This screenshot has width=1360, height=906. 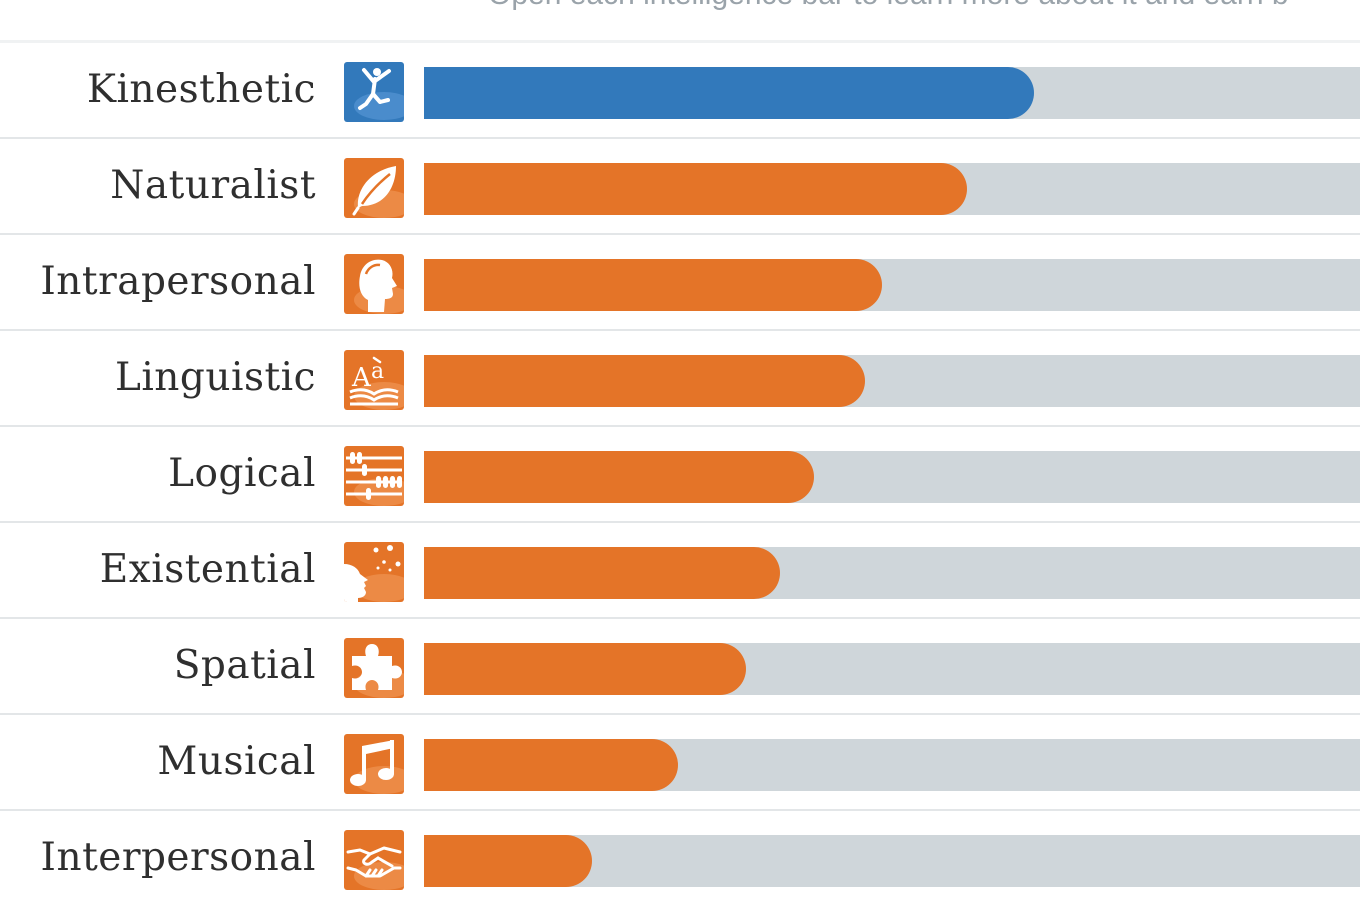 I want to click on intelligence-row-kinesthetic: Kinesthetic, so click(x=680, y=91).